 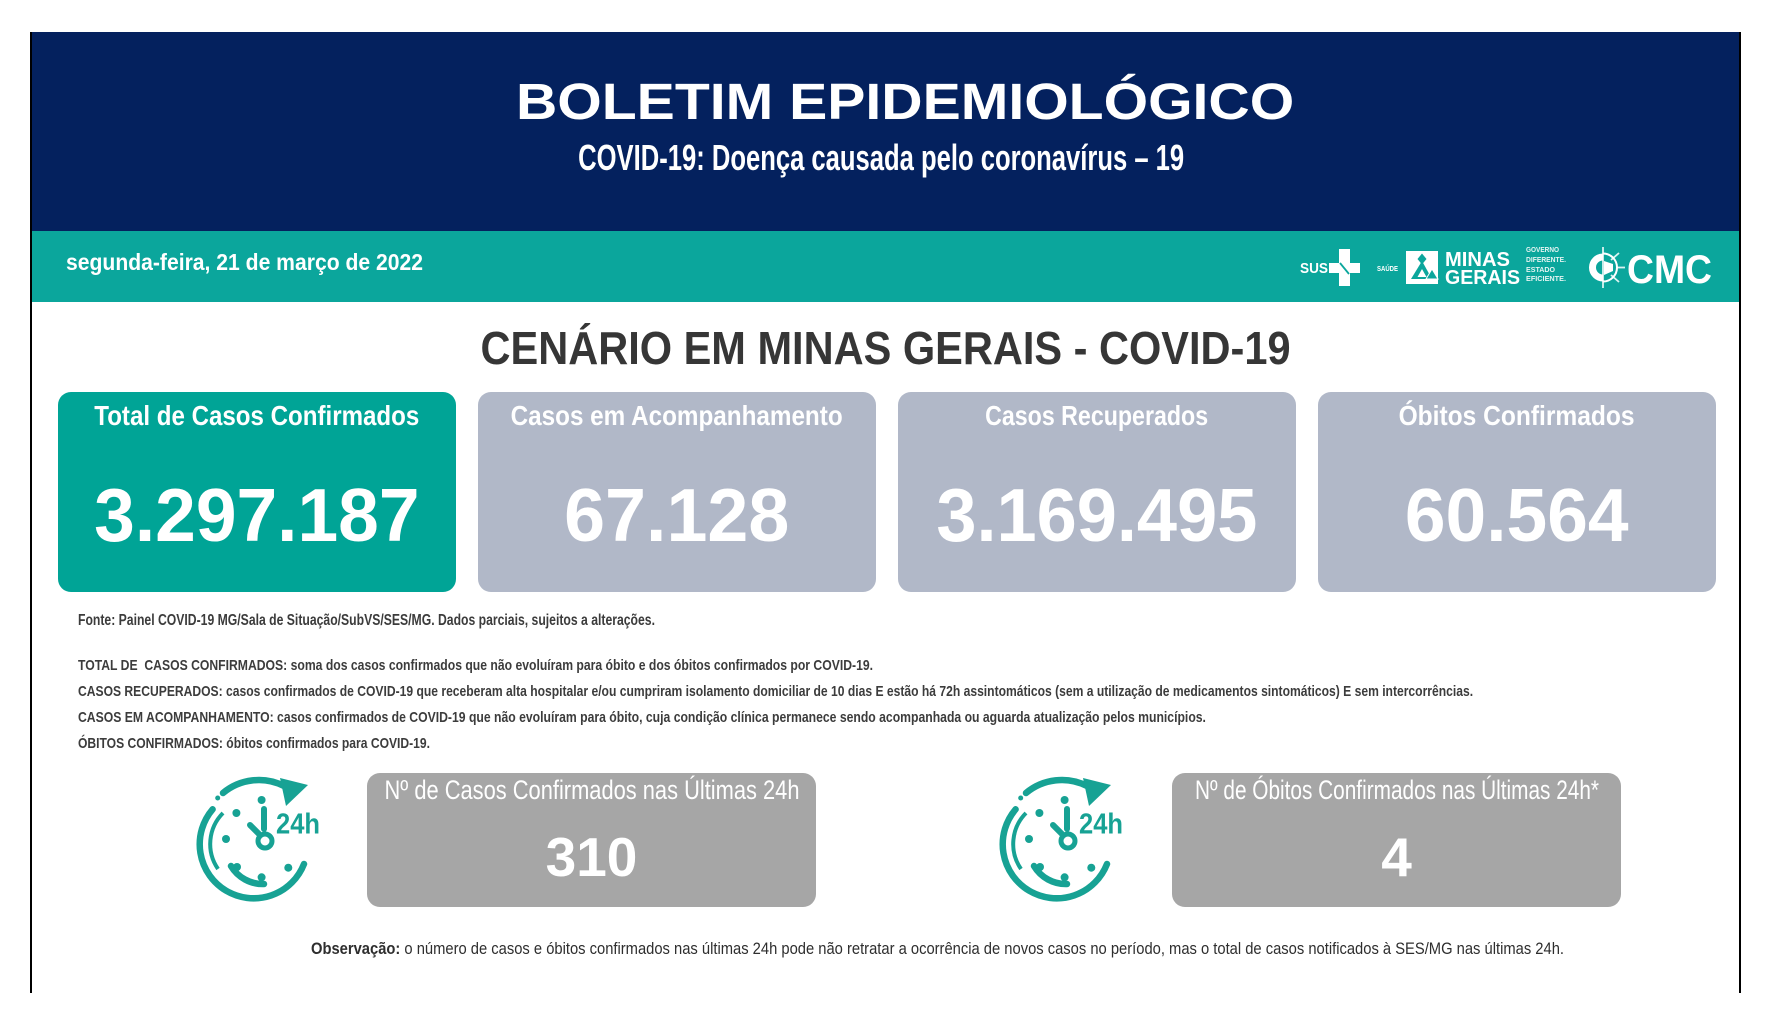 What do you see at coordinates (298, 825) in the screenshot?
I see `svg-text: 24h` at bounding box center [298, 825].